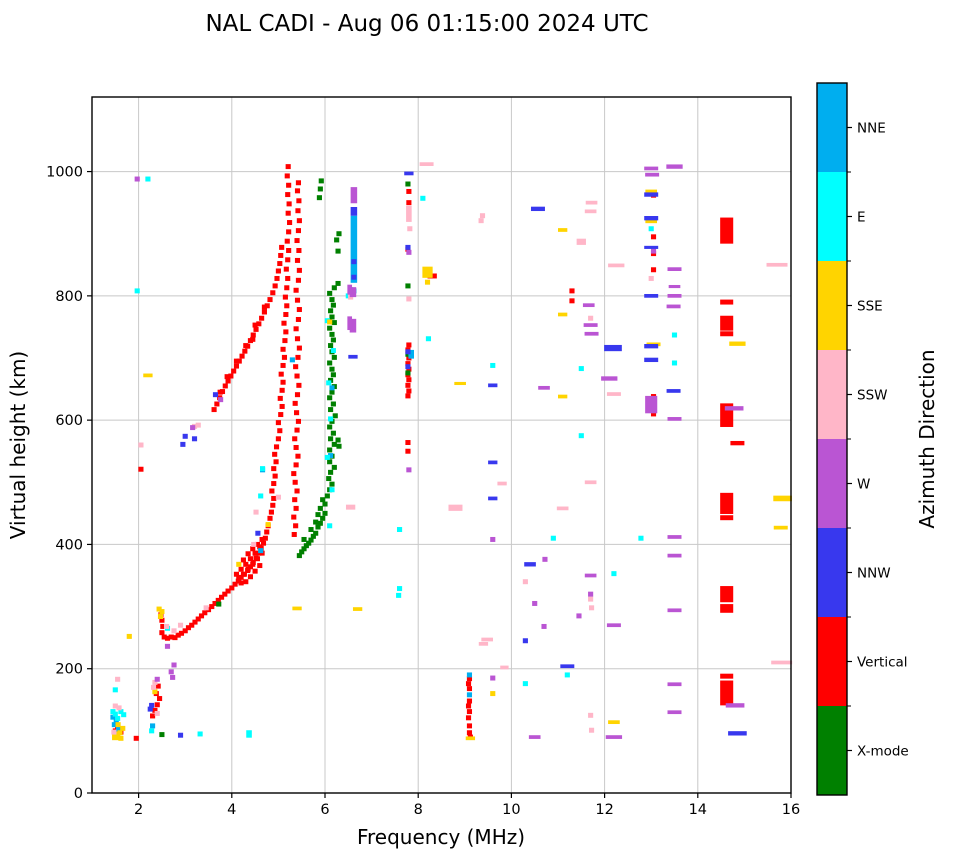  Describe the element at coordinates (832, 439) in the screenshot. I see `colorbar-border` at that location.